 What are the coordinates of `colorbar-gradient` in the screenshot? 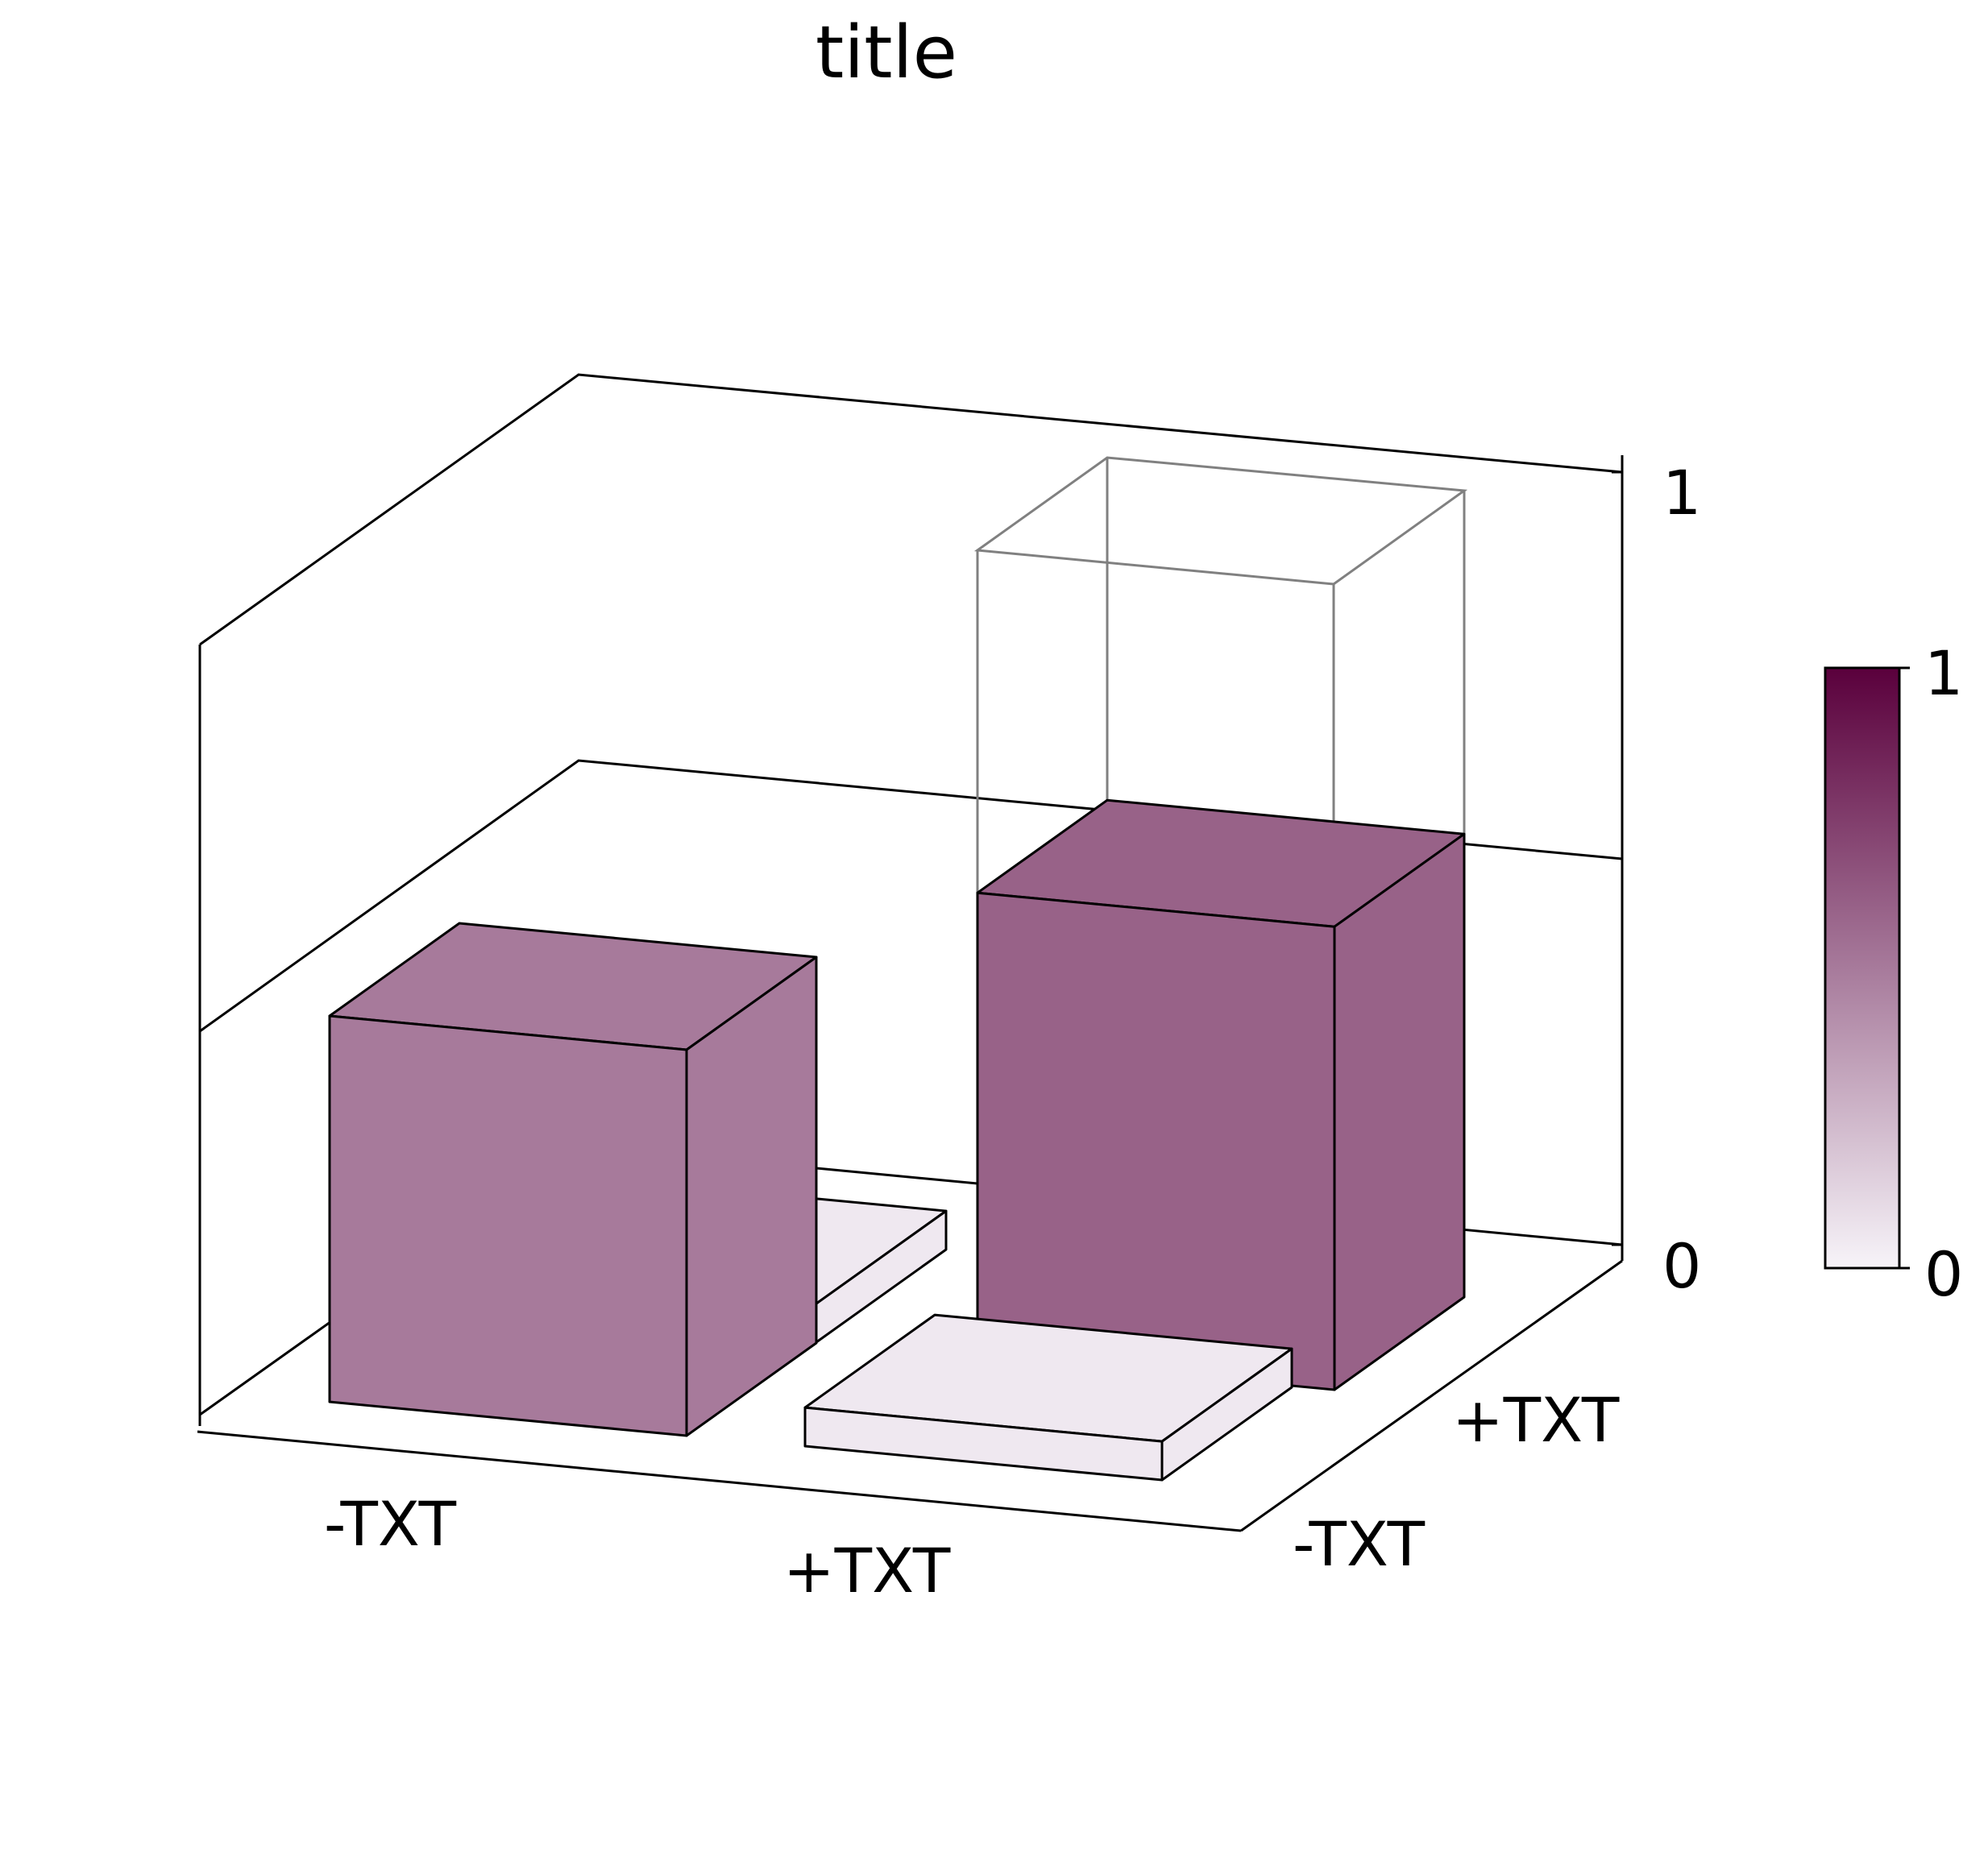 It's located at (1862, 968).